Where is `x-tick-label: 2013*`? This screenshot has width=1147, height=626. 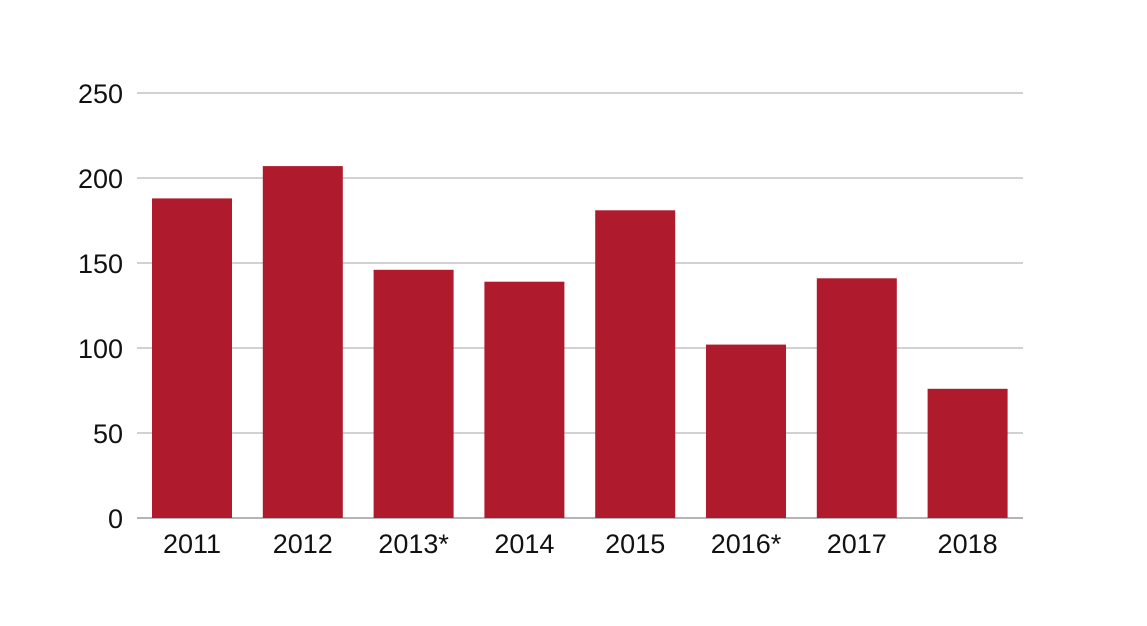 x-tick-label: 2013* is located at coordinates (413, 544).